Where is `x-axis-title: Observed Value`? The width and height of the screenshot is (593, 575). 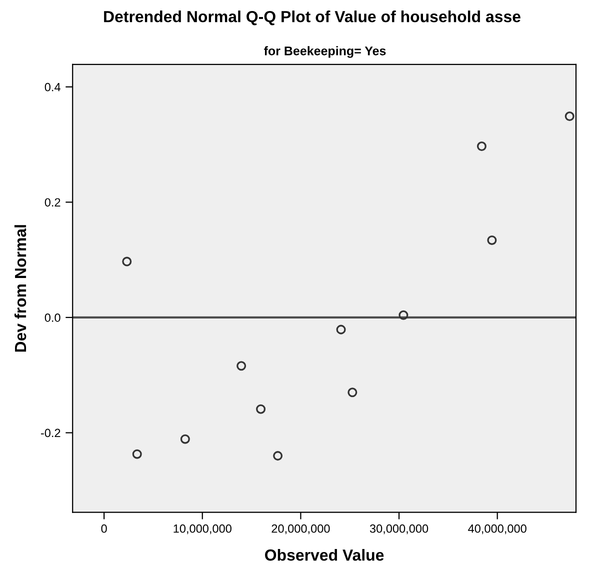
x-axis-title: Observed Value is located at coordinates (324, 555).